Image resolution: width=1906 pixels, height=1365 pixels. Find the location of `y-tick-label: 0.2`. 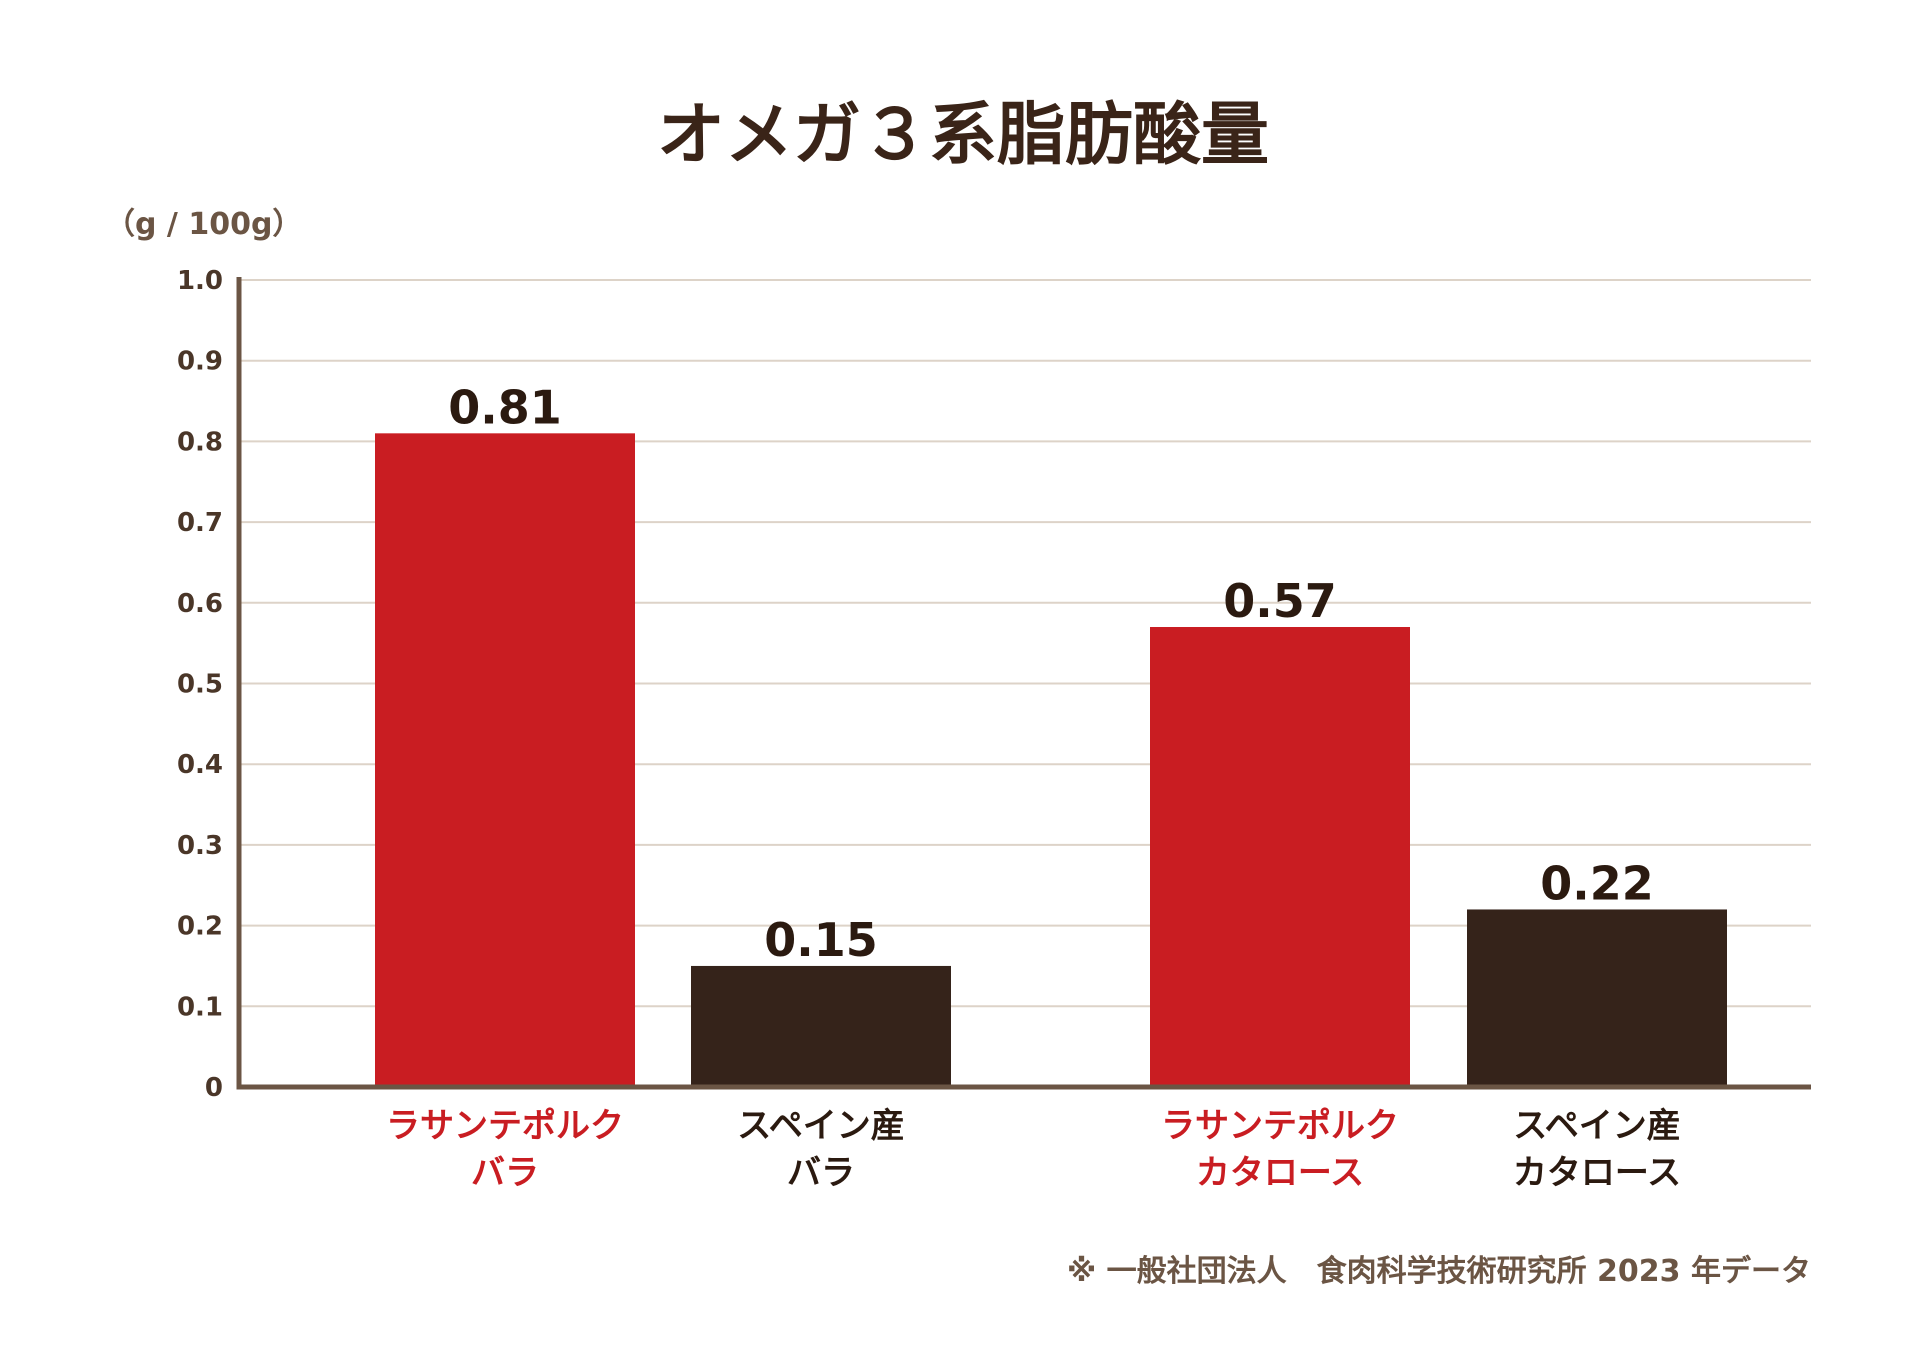

y-tick-label: 0.2 is located at coordinates (200, 927).